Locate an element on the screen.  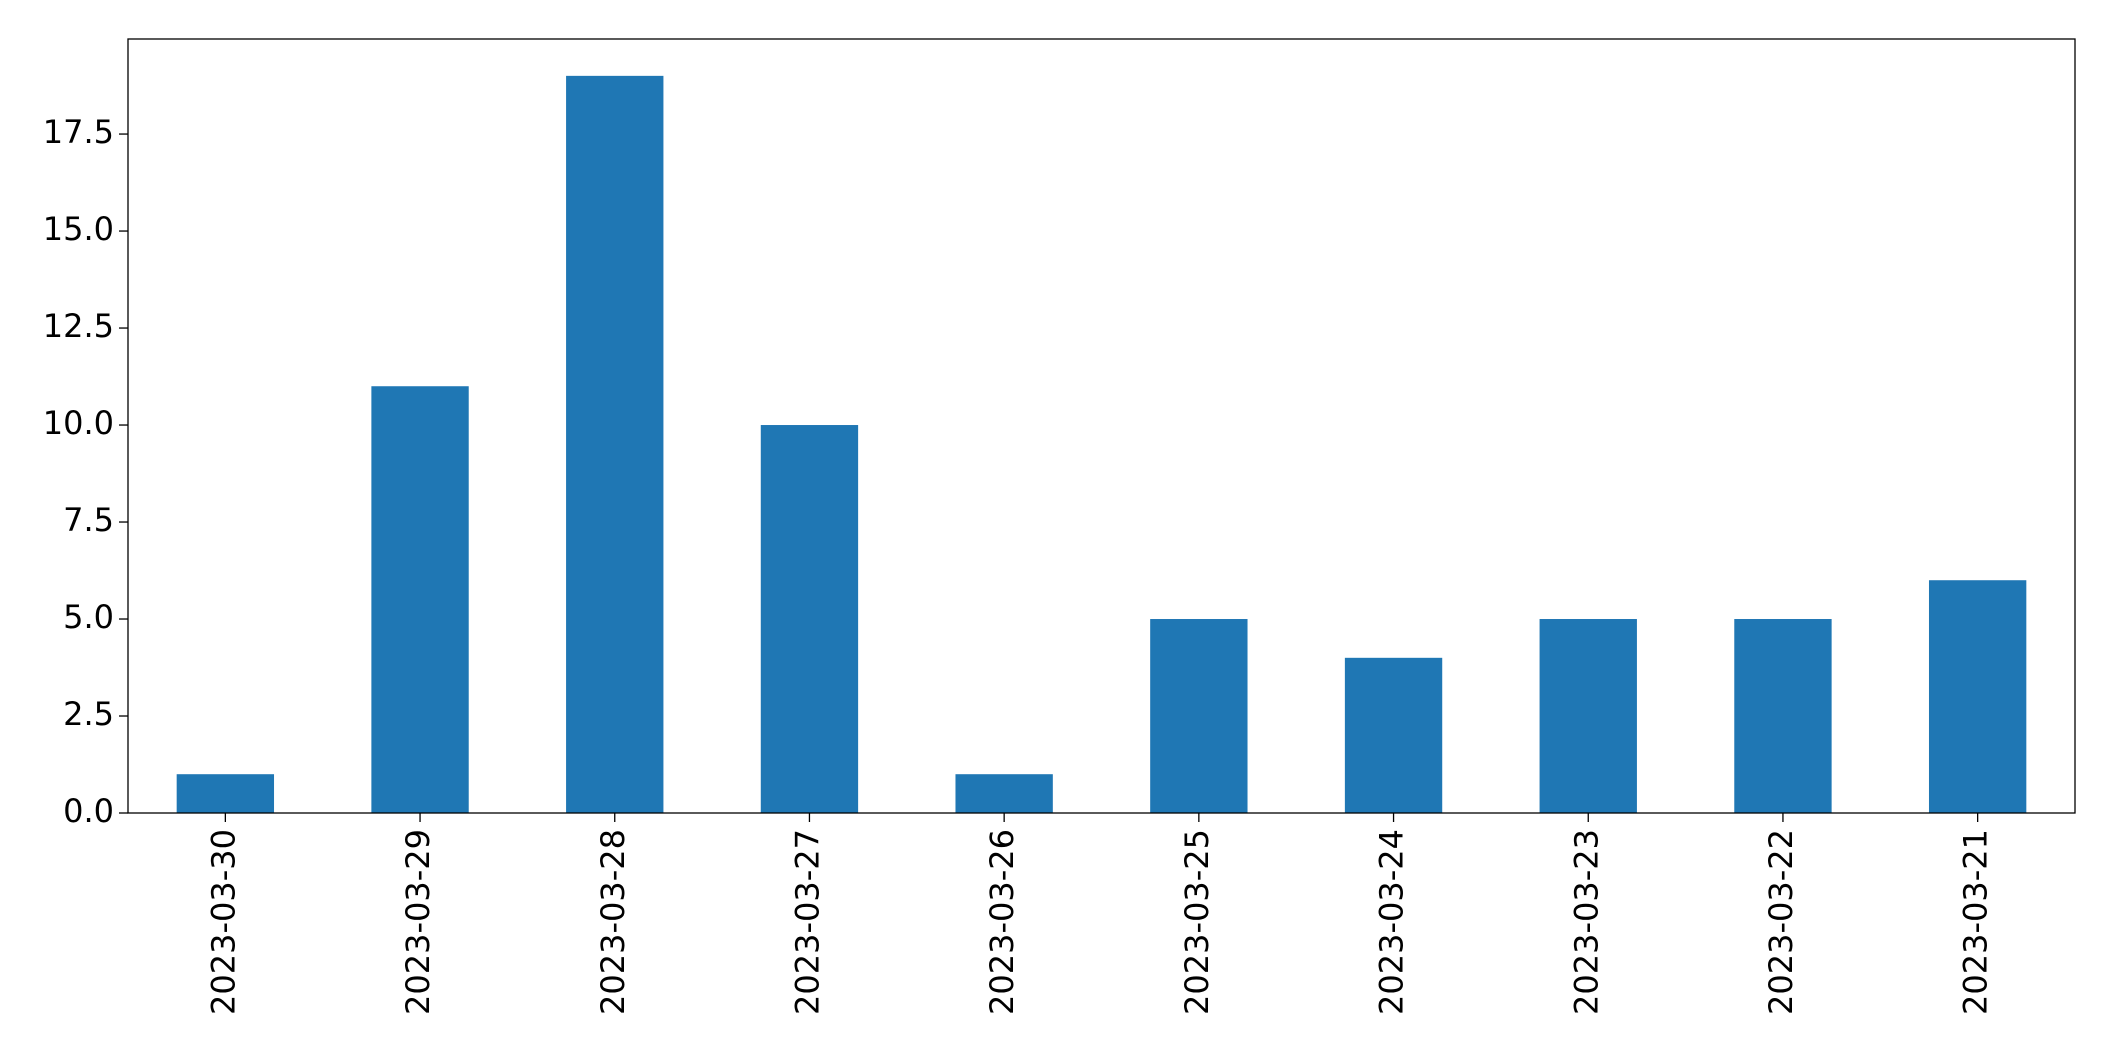
y-tick-label: 5.0 is located at coordinates (88, 617).